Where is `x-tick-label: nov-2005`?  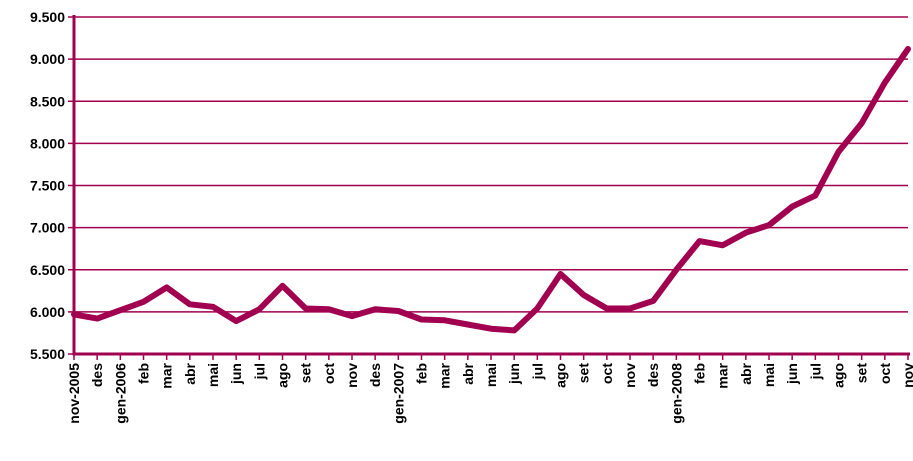 x-tick-label: nov-2005 is located at coordinates (74, 393).